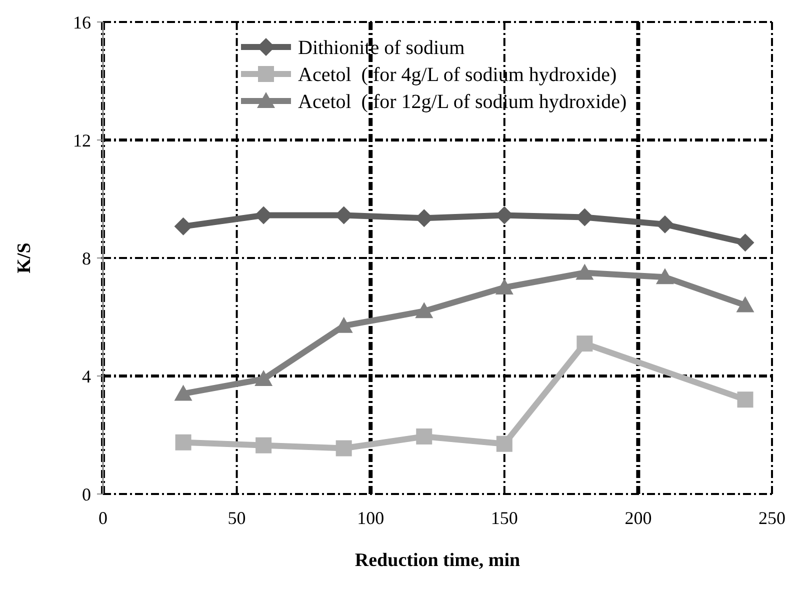 Image resolution: width=802 pixels, height=592 pixels. Describe the element at coordinates (462, 102) in the screenshot. I see `legend-label: Acetol ( for 12g/L of sodium hydroxide)` at that location.